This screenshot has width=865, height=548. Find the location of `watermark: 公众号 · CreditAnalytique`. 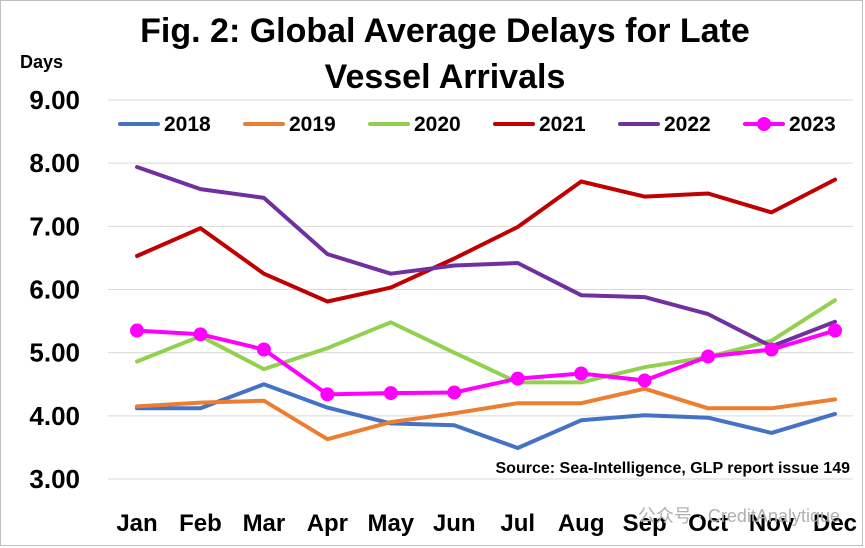

watermark: 公众号 · CreditAnalytique is located at coordinates (739, 516).